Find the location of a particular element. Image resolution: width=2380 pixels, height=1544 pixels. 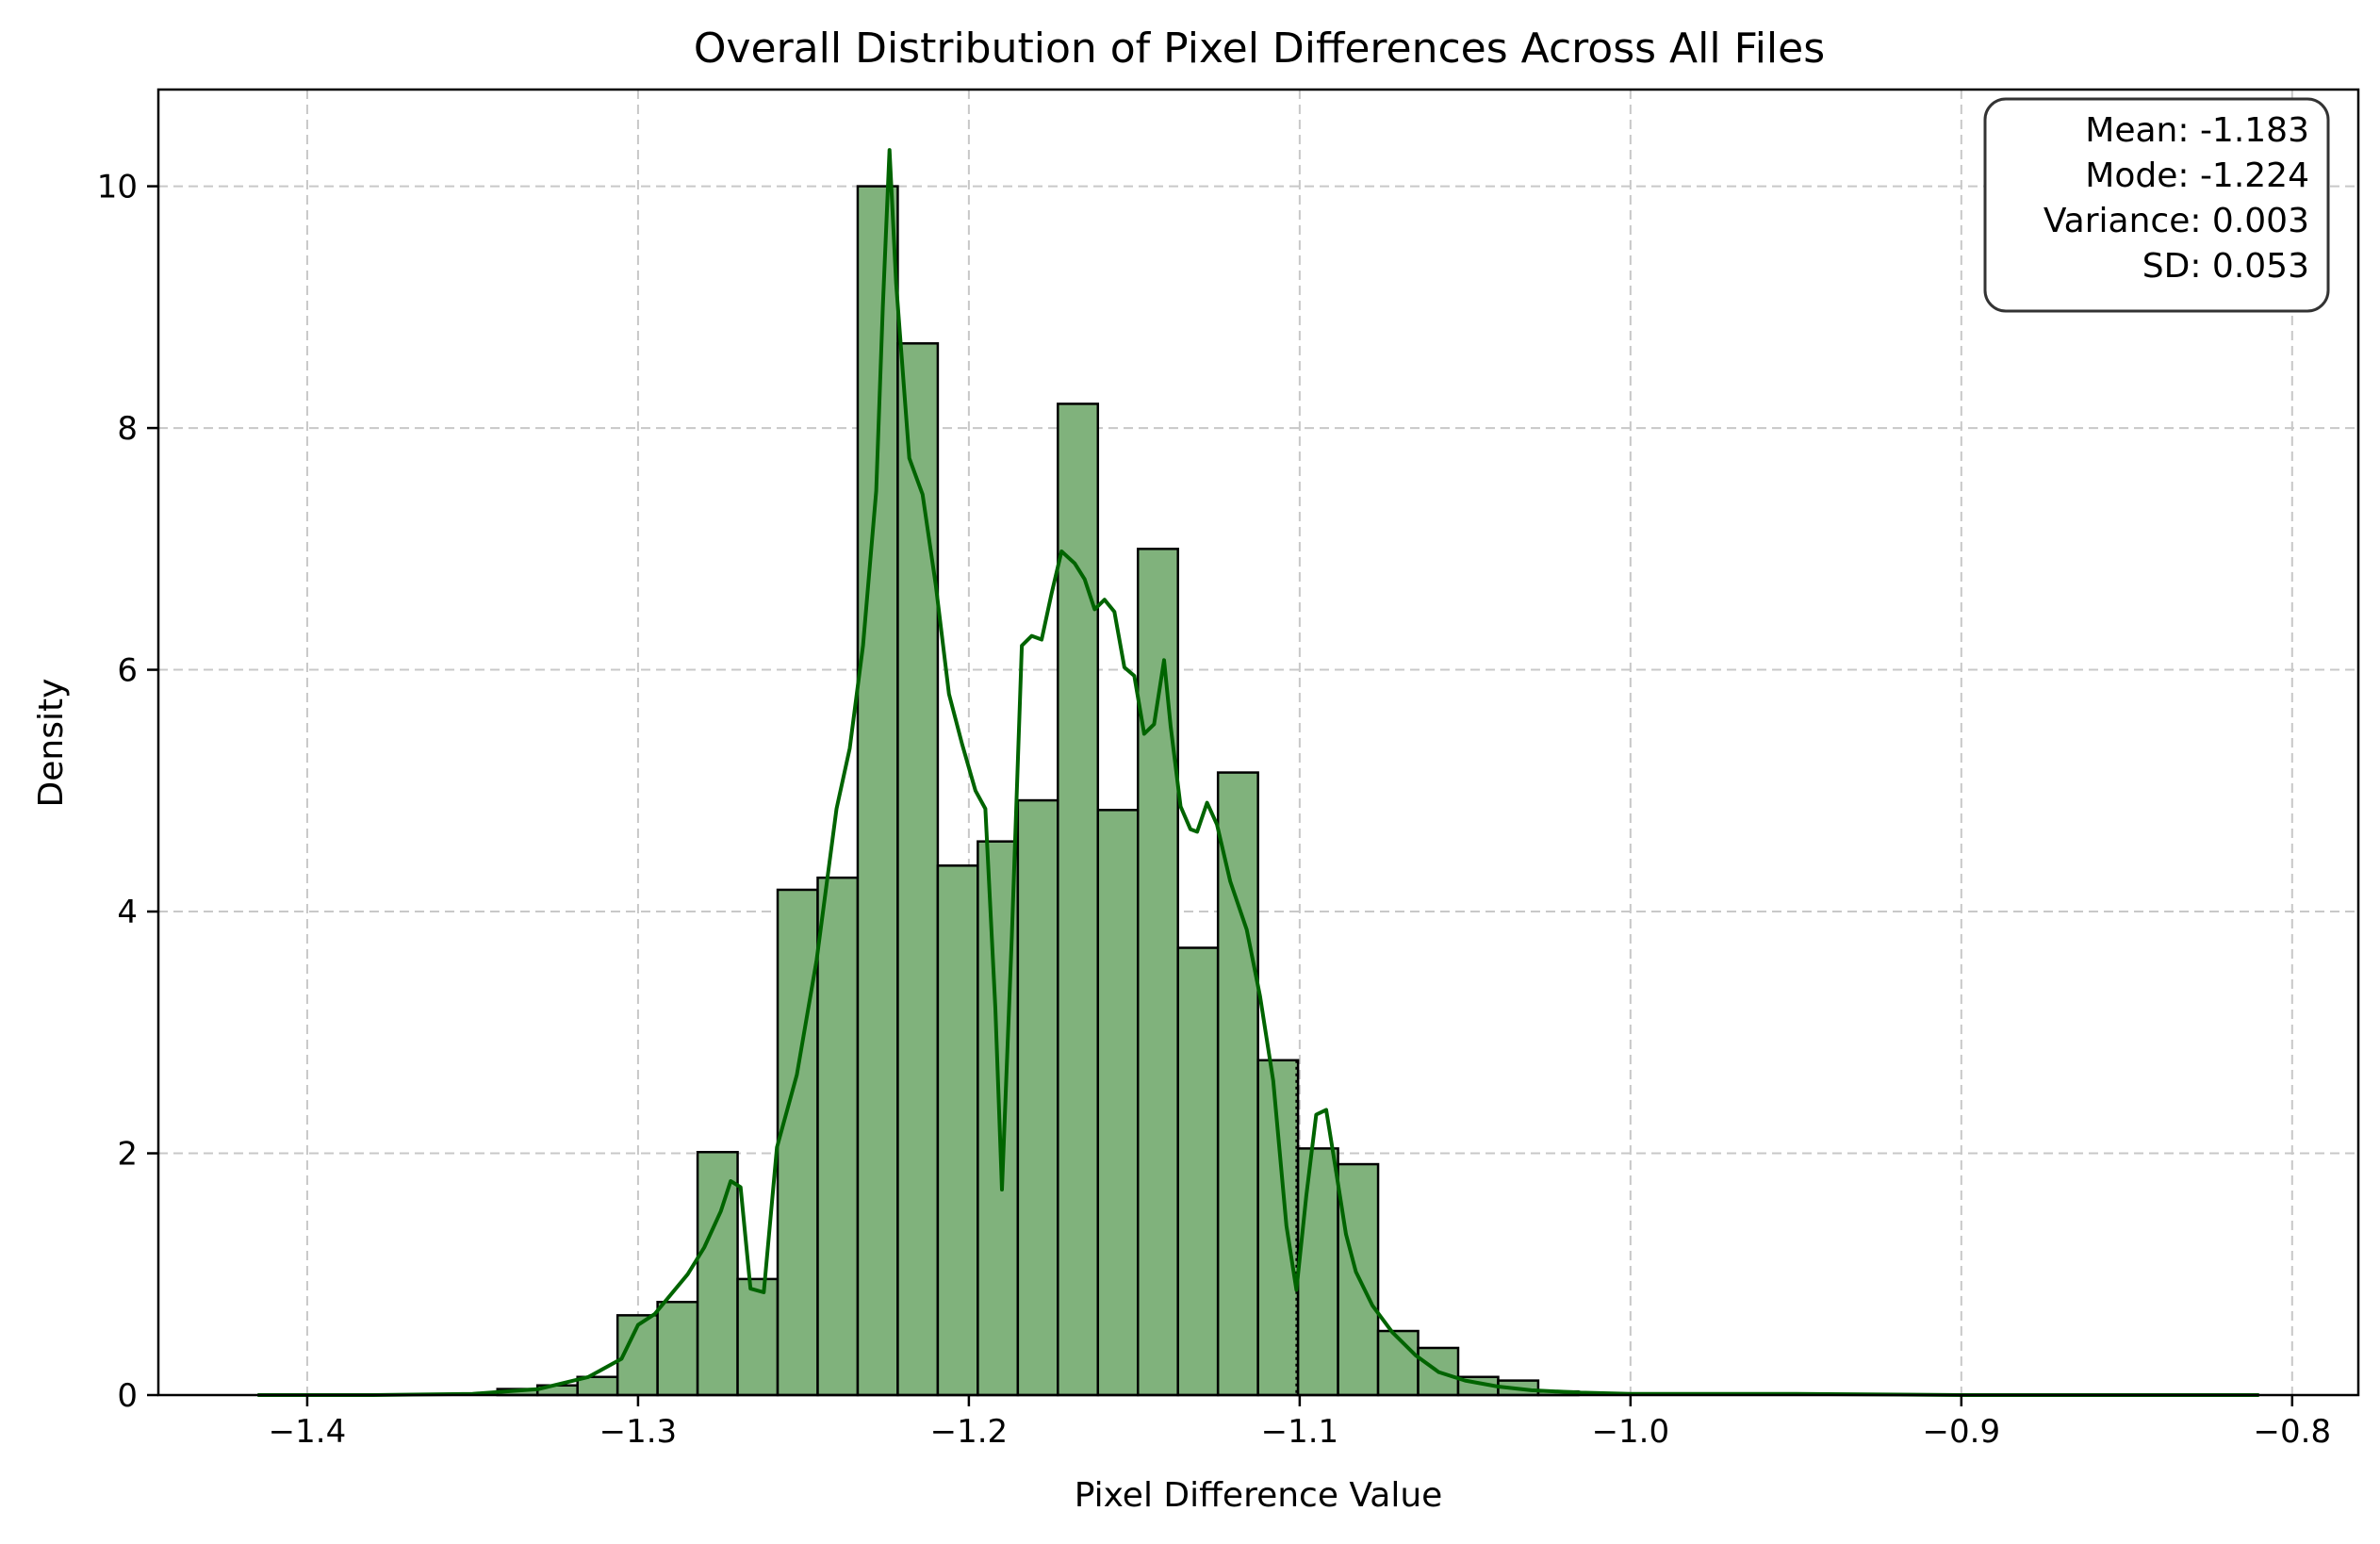

stats-mode: Mode: -1.224 is located at coordinates (2197, 175).